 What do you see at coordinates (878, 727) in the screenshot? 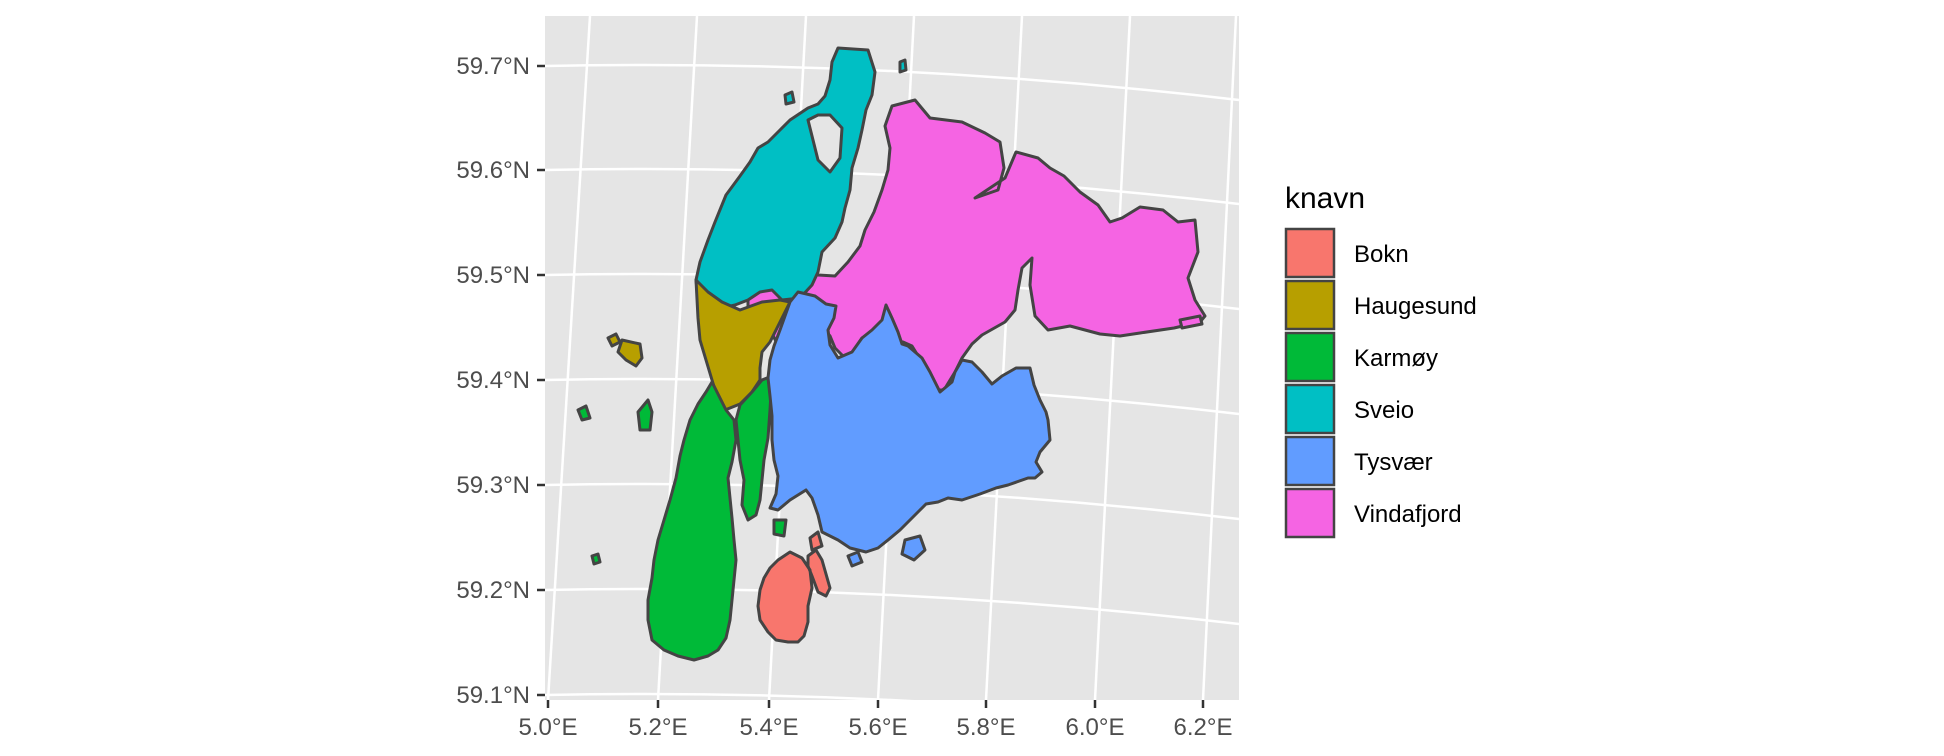
I see `x-tick-label: 5.6°E` at bounding box center [878, 727].